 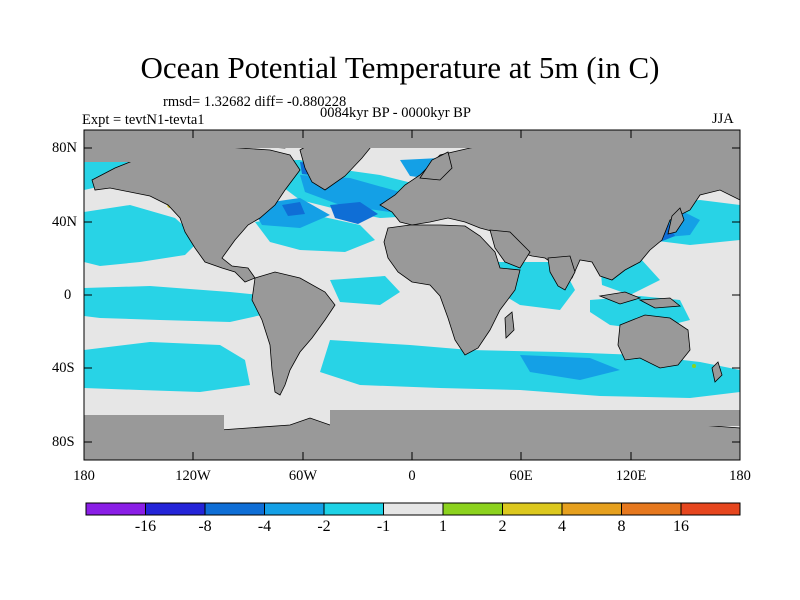 I want to click on experiment-label: Expt = tevtN1-tevta1, so click(x=143, y=120).